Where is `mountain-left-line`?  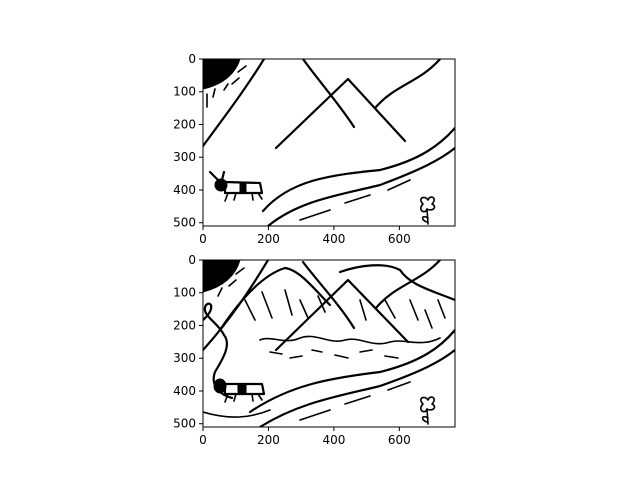 mountain-left-line is located at coordinates (234, 103).